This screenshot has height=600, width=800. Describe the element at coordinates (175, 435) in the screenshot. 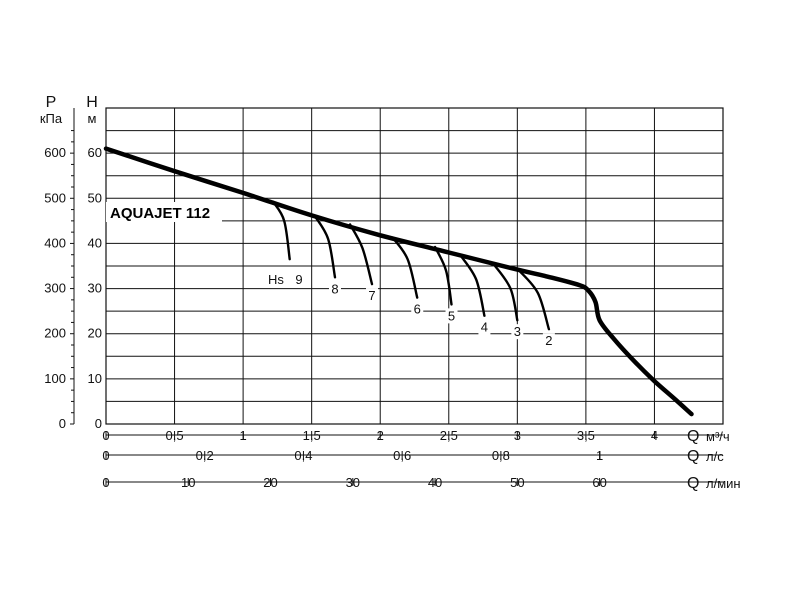

I see `x-axis-tick-label: 0,5` at that location.